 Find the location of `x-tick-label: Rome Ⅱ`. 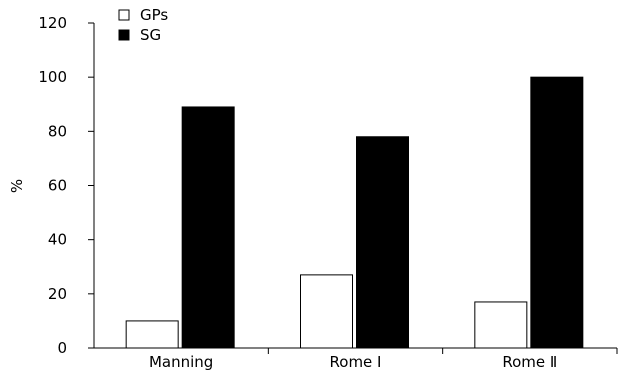

x-tick-label: Rome Ⅱ is located at coordinates (529, 362).